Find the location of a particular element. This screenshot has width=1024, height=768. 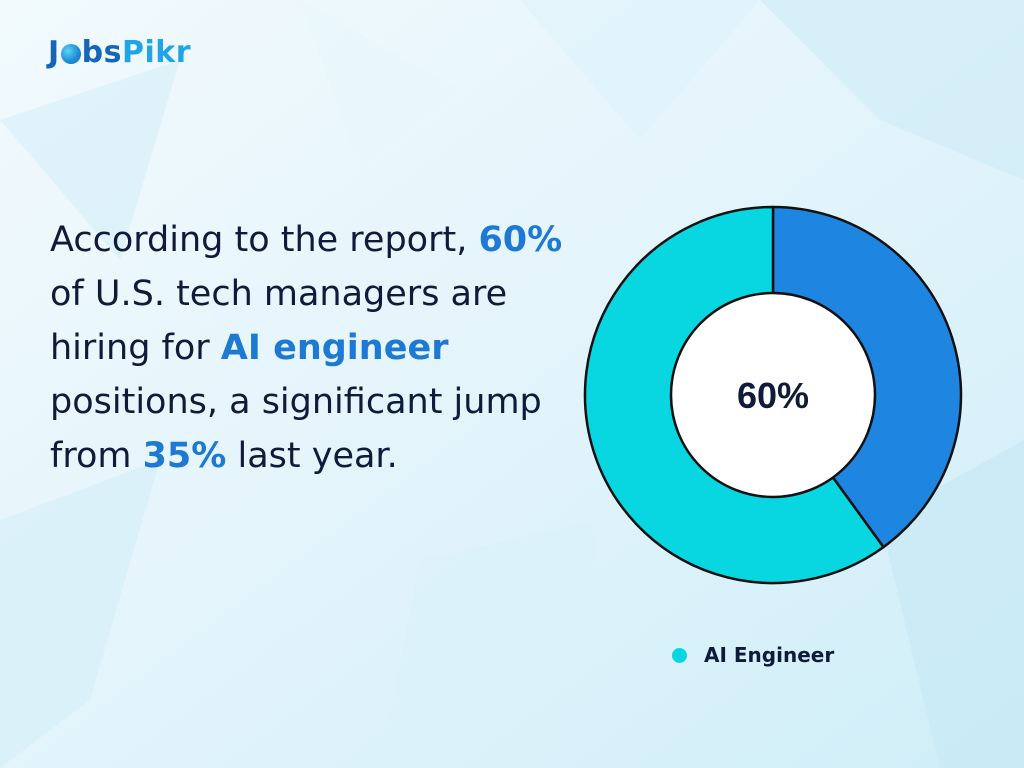

chart-legend: AI Engineer is located at coordinates (753, 655).